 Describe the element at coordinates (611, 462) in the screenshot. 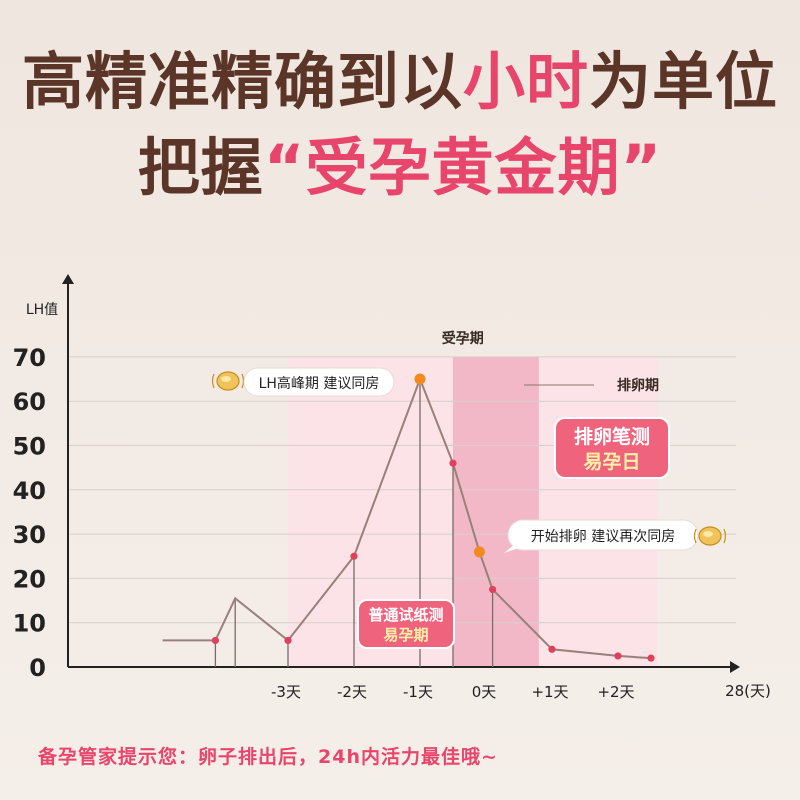

I see `pen-test-badge-line2: 易孕日` at that location.